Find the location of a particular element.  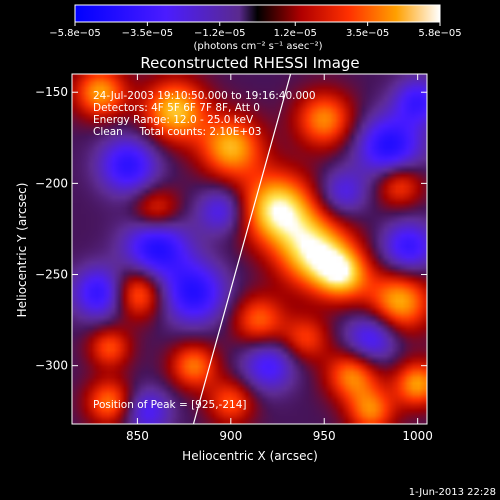

colorbar-unit-label: (photons cm⁻² s⁻¹ asec⁻²) is located at coordinates (257, 46).